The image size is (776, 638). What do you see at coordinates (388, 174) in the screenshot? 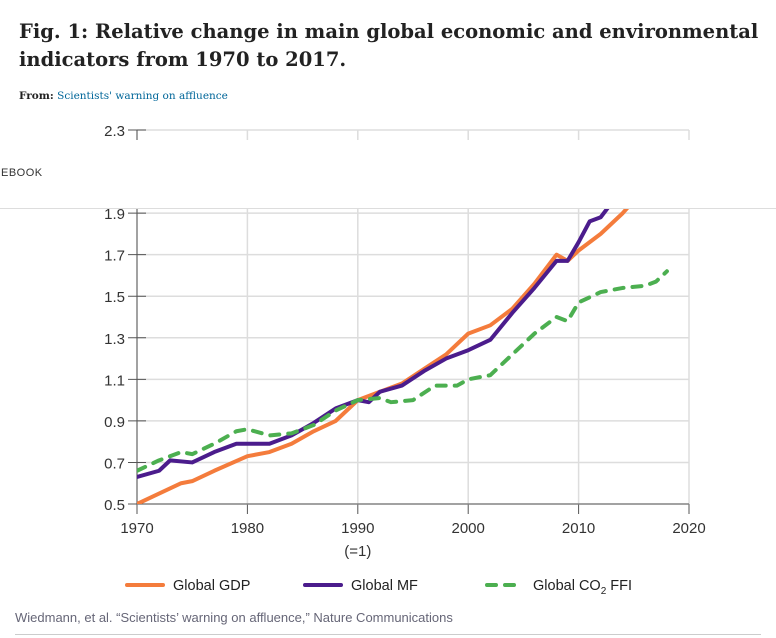
I see `sticky-header: EBOOK` at bounding box center [388, 174].